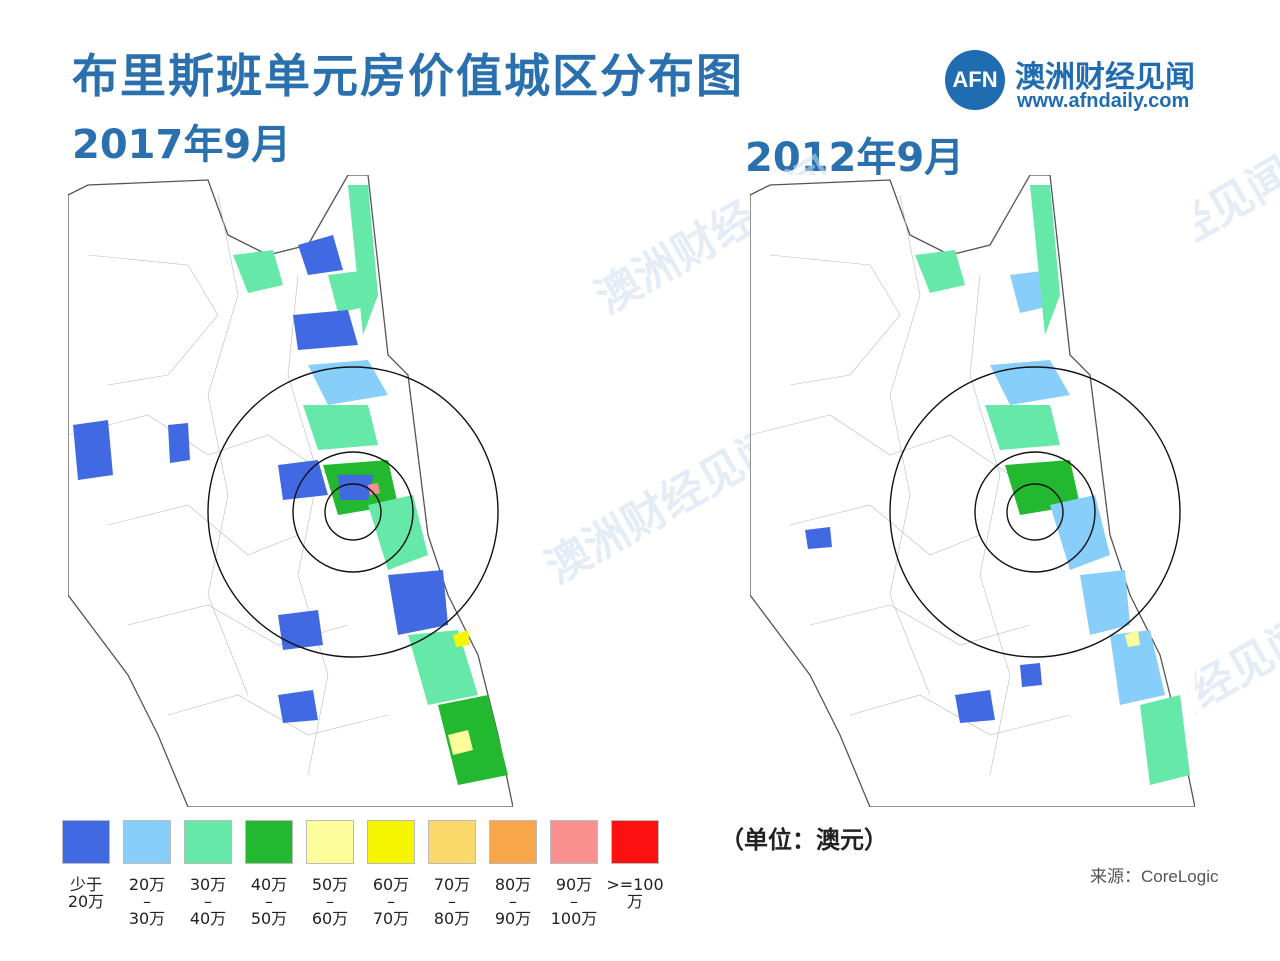  I want to click on legend-item: 90万 – 100万, so click(576, 873).